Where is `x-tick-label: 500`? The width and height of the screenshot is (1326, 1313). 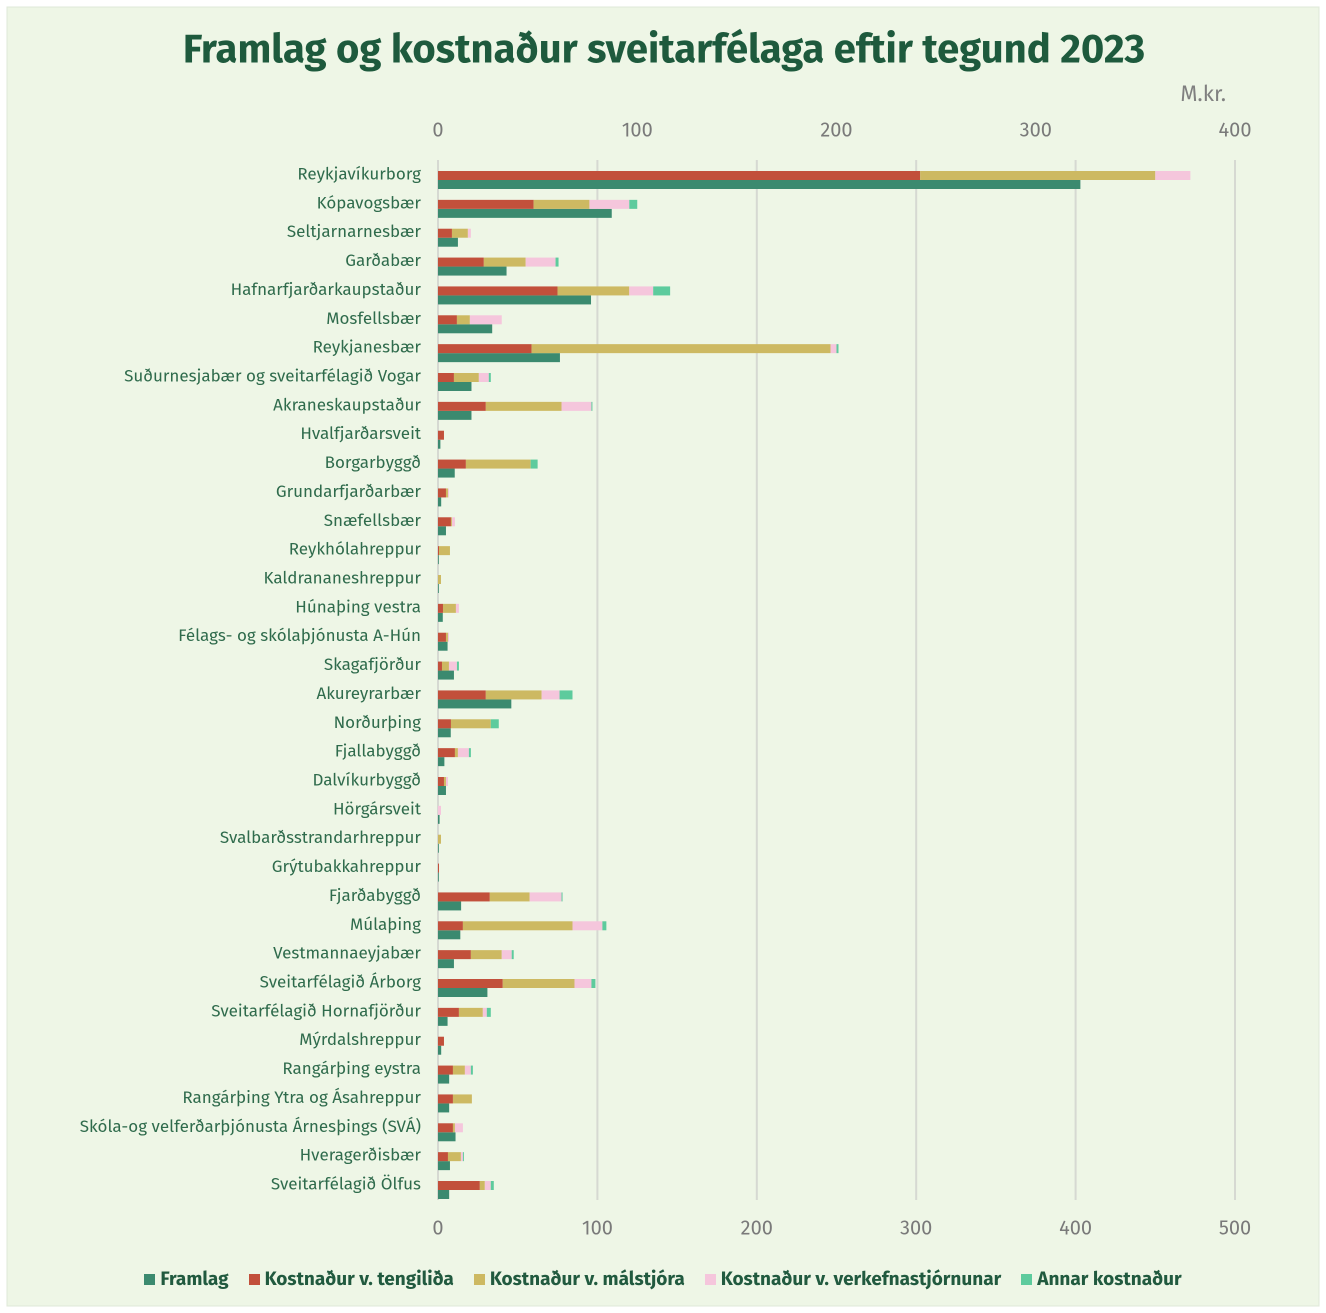 x-tick-label: 500 is located at coordinates (1235, 1228).